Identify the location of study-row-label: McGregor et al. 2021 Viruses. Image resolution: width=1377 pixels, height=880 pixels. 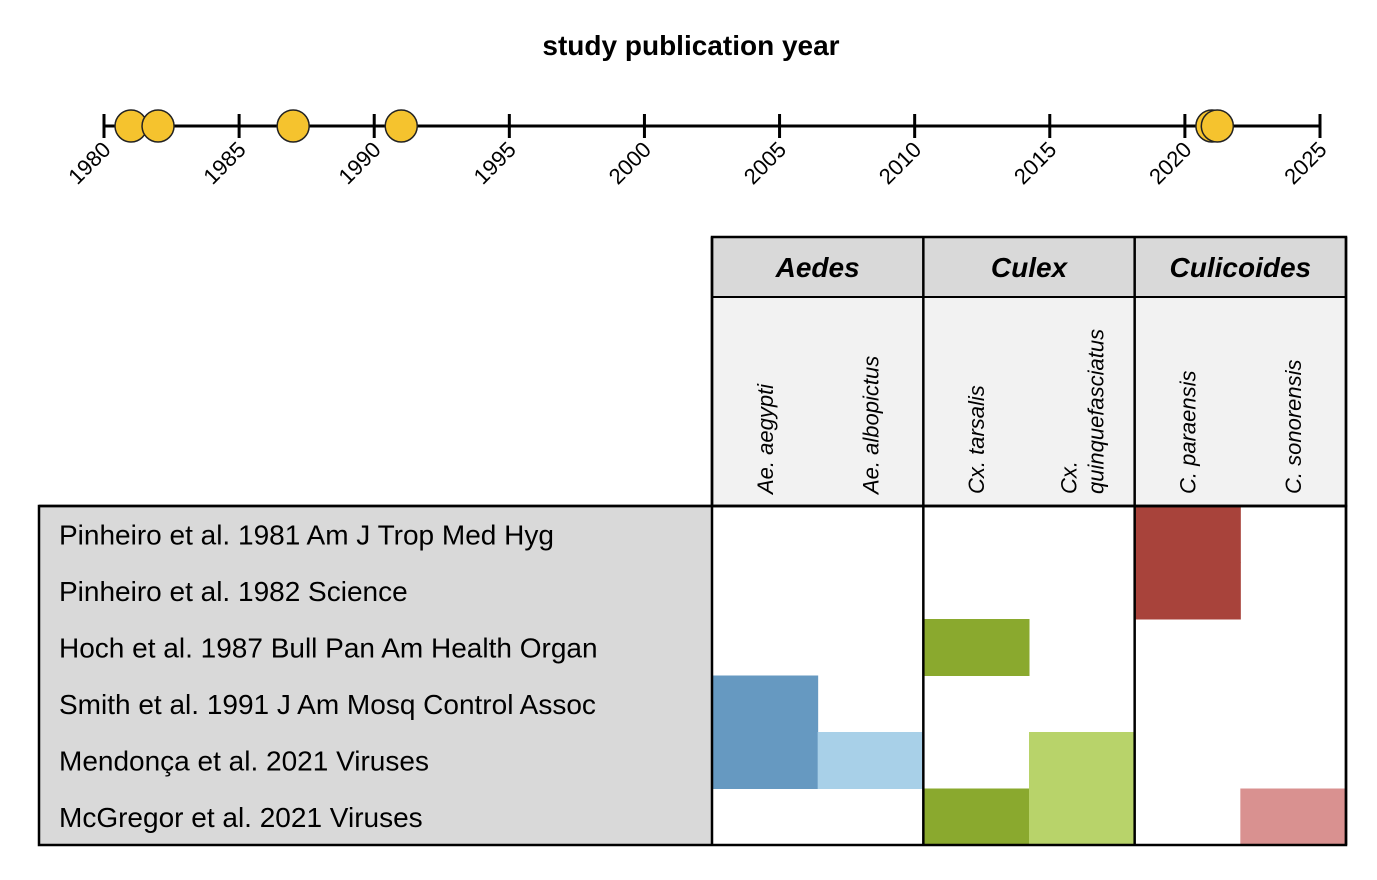
(241, 817).